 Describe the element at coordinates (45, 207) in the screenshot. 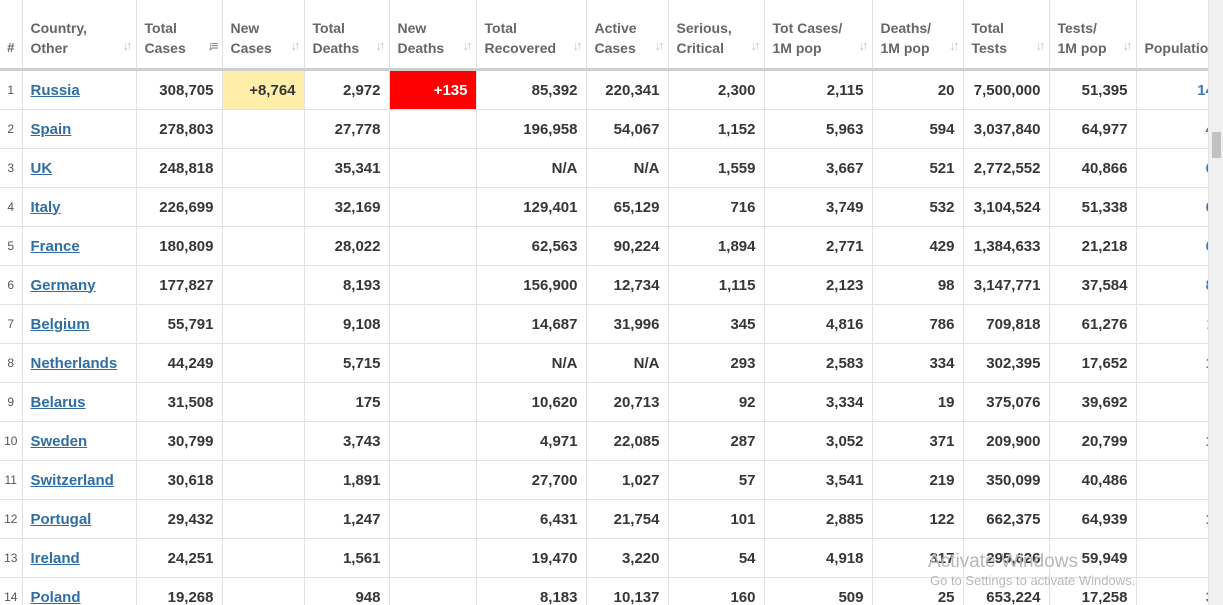

I see `country-link: Italy` at that location.